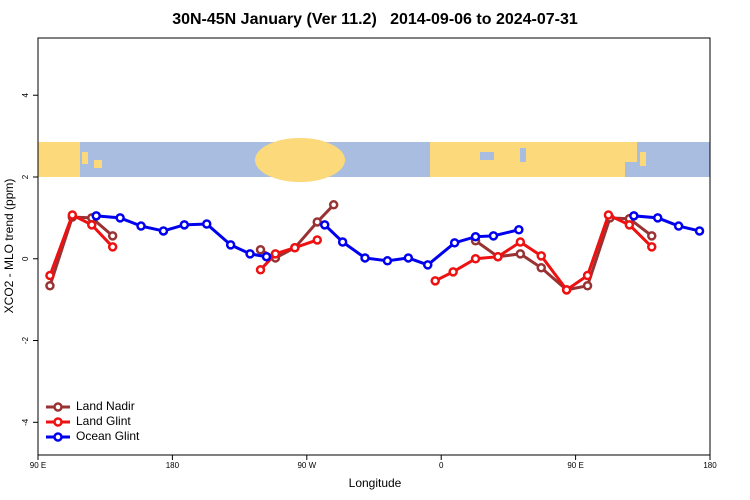 The image size is (750, 500). I want to click on x-axis-label: Longitude, so click(375, 483).